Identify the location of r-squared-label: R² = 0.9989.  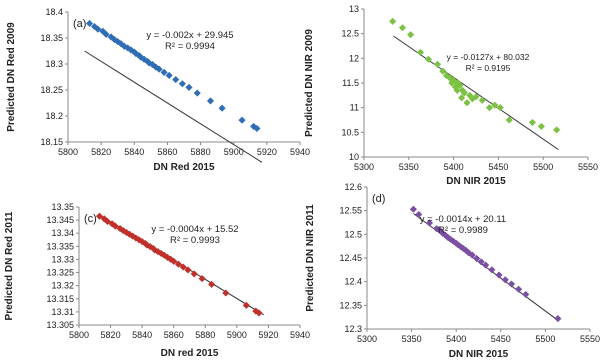
(463, 230).